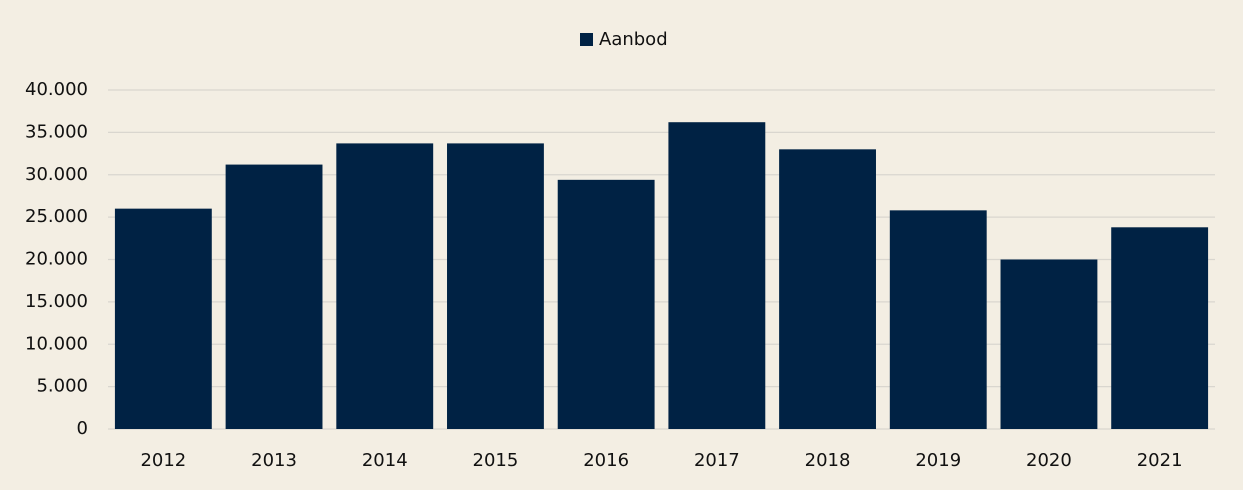 The width and height of the screenshot is (1243, 490). I want to click on y-tick-label: 25.000, so click(56, 216).